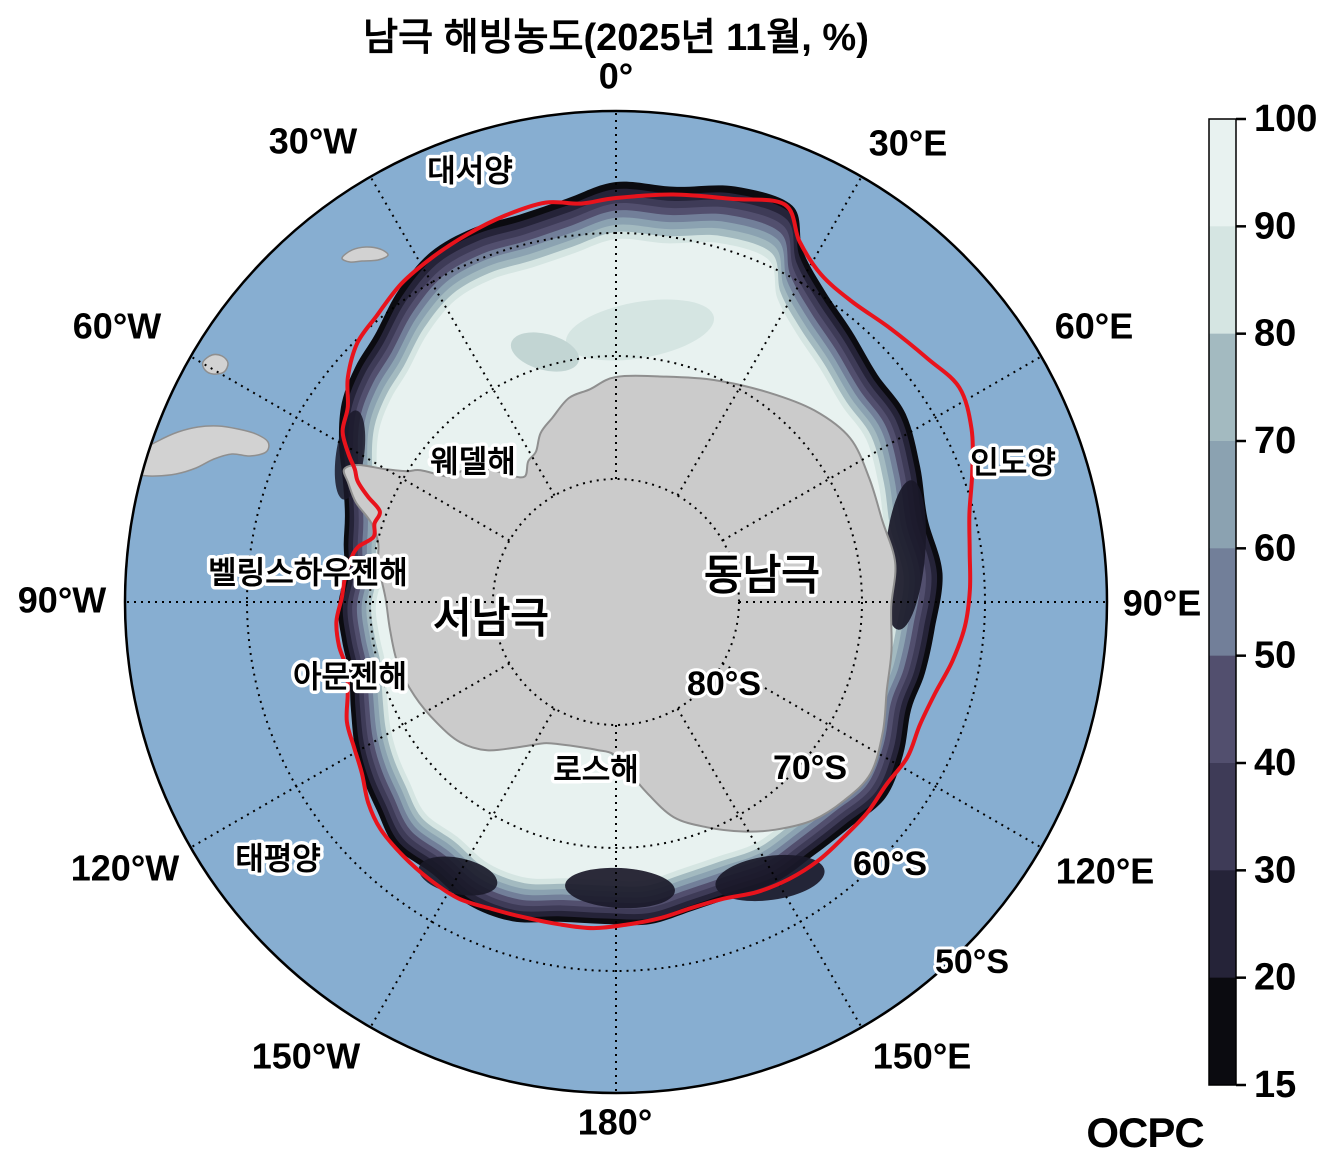  What do you see at coordinates (215, 364) in the screenshot?
I see `island-falkland` at bounding box center [215, 364].